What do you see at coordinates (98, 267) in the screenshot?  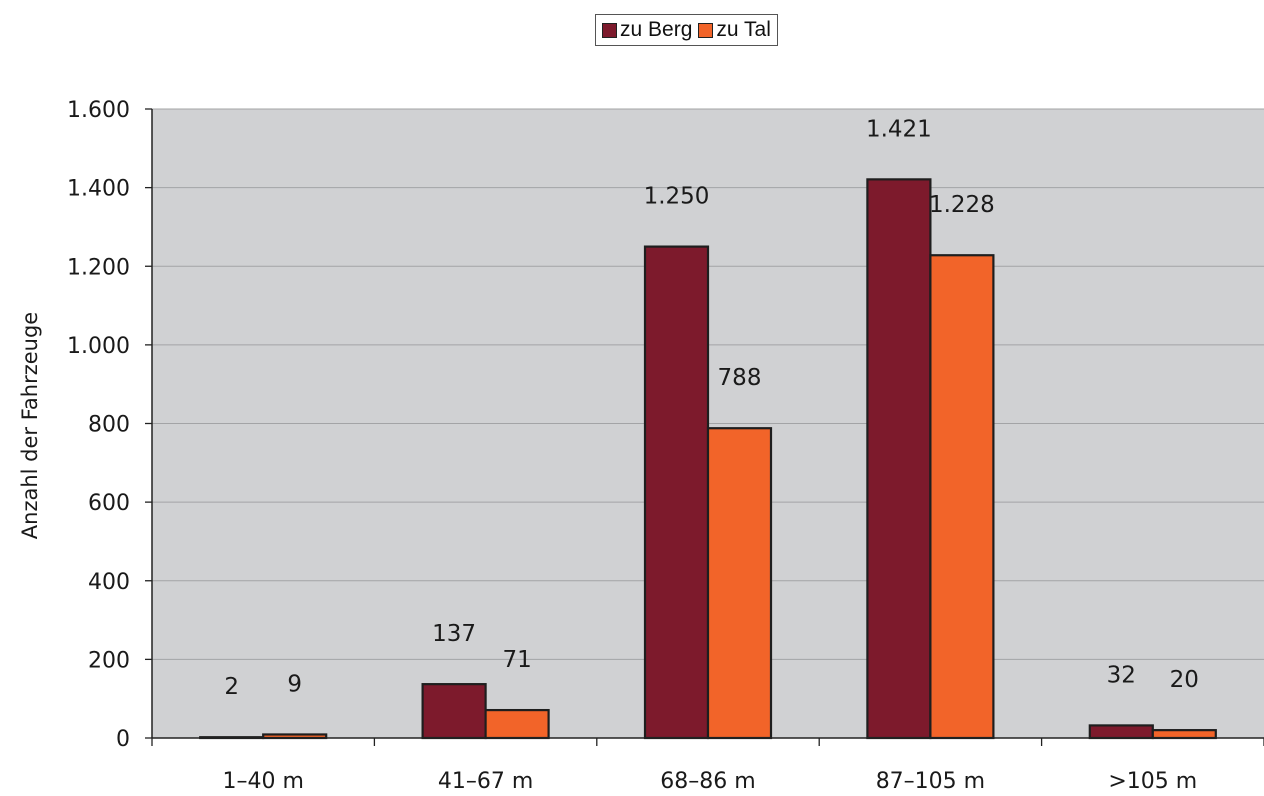 I see `y-tick-label: 1.200` at bounding box center [98, 267].